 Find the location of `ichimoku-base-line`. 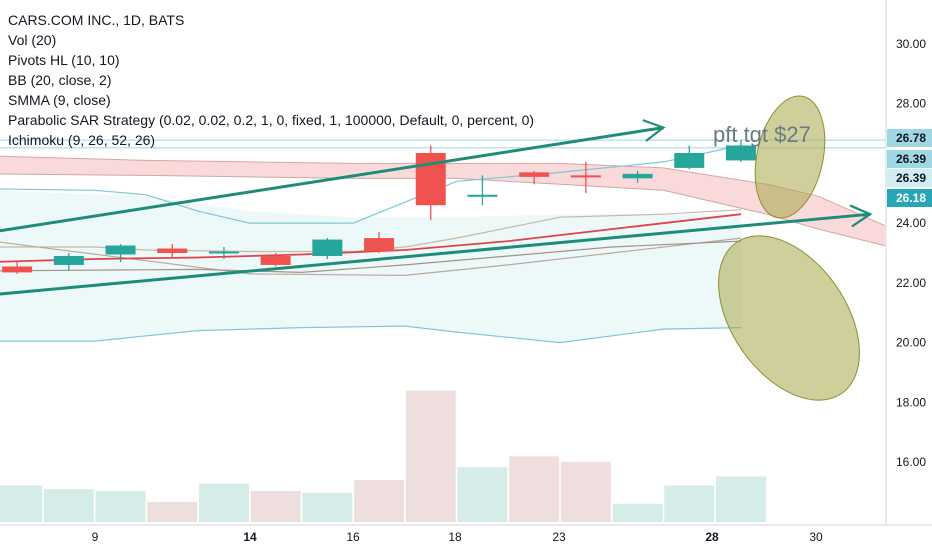

ichimoku-base-line is located at coordinates (371, 257).